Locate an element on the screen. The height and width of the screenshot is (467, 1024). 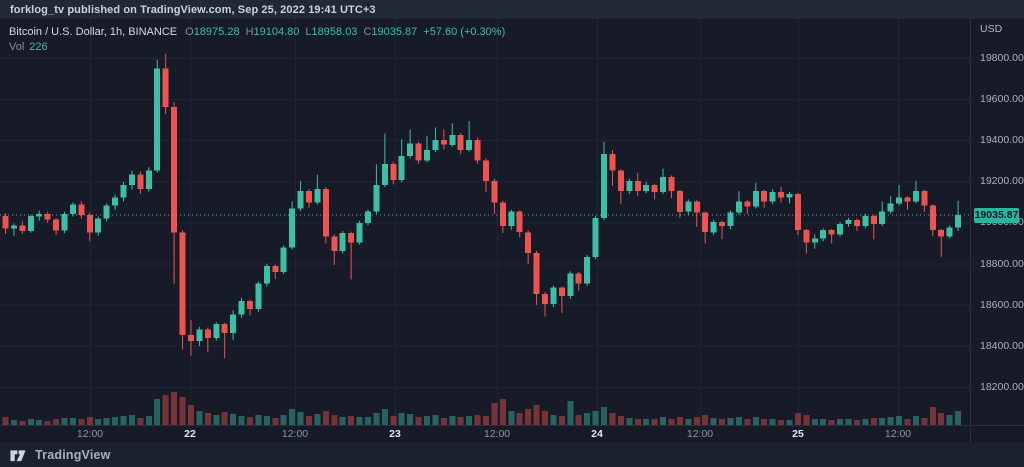
price-change: +57.60 (+0.30%) is located at coordinates (464, 32).